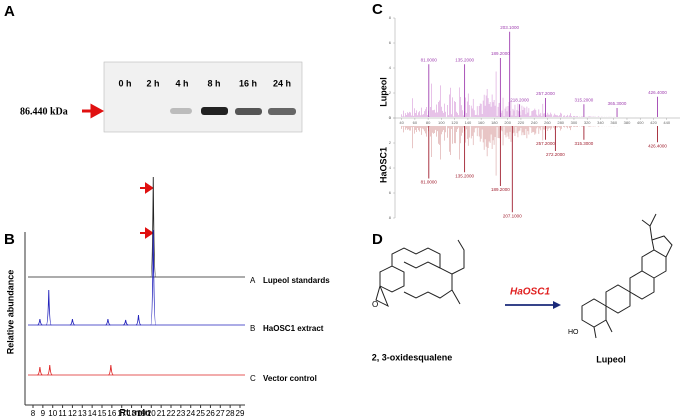 Image resolution: width=685 pixels, height=420 pixels. What do you see at coordinates (657, 145) in the screenshot?
I see `peak-label: 426.4000` at bounding box center [657, 145].